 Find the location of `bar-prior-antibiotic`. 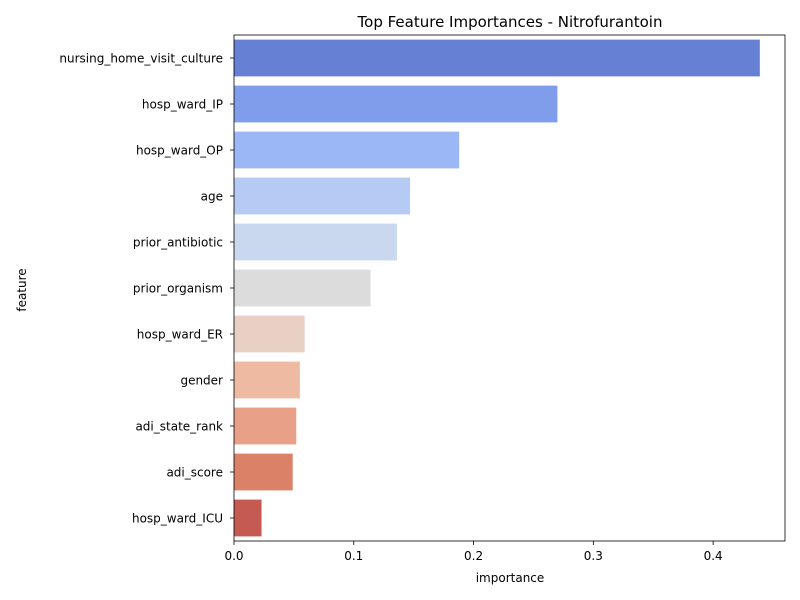

bar-prior-antibiotic is located at coordinates (315, 242).